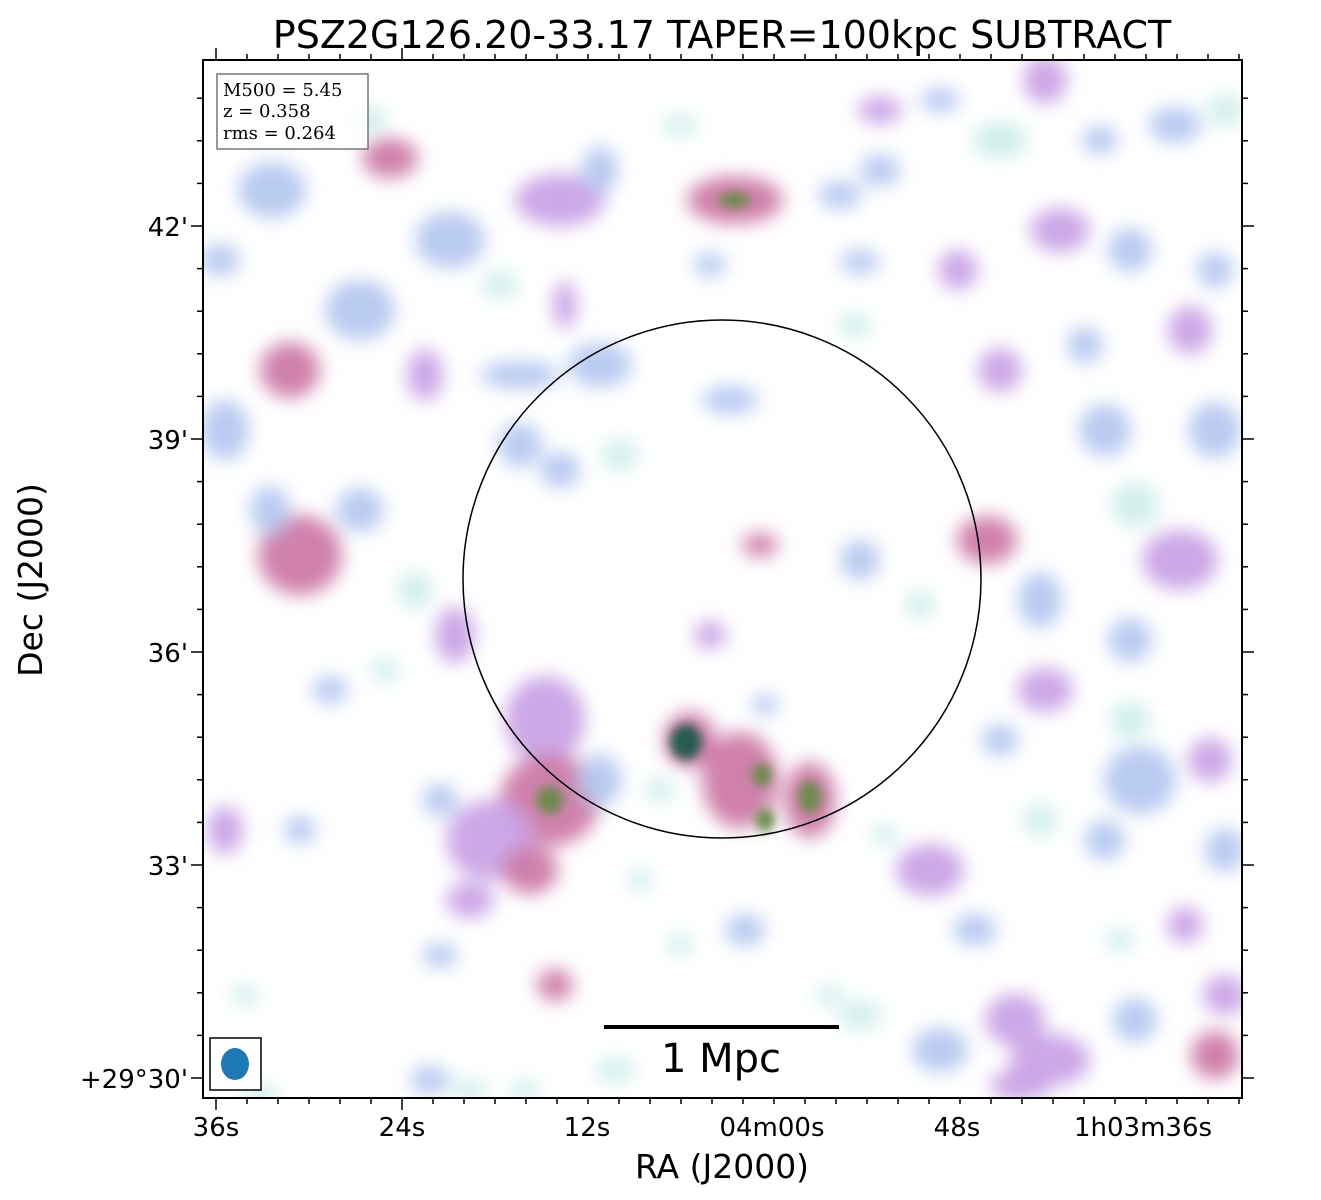  I want to click on y-axis-label: Dec (J2000), so click(30, 580).